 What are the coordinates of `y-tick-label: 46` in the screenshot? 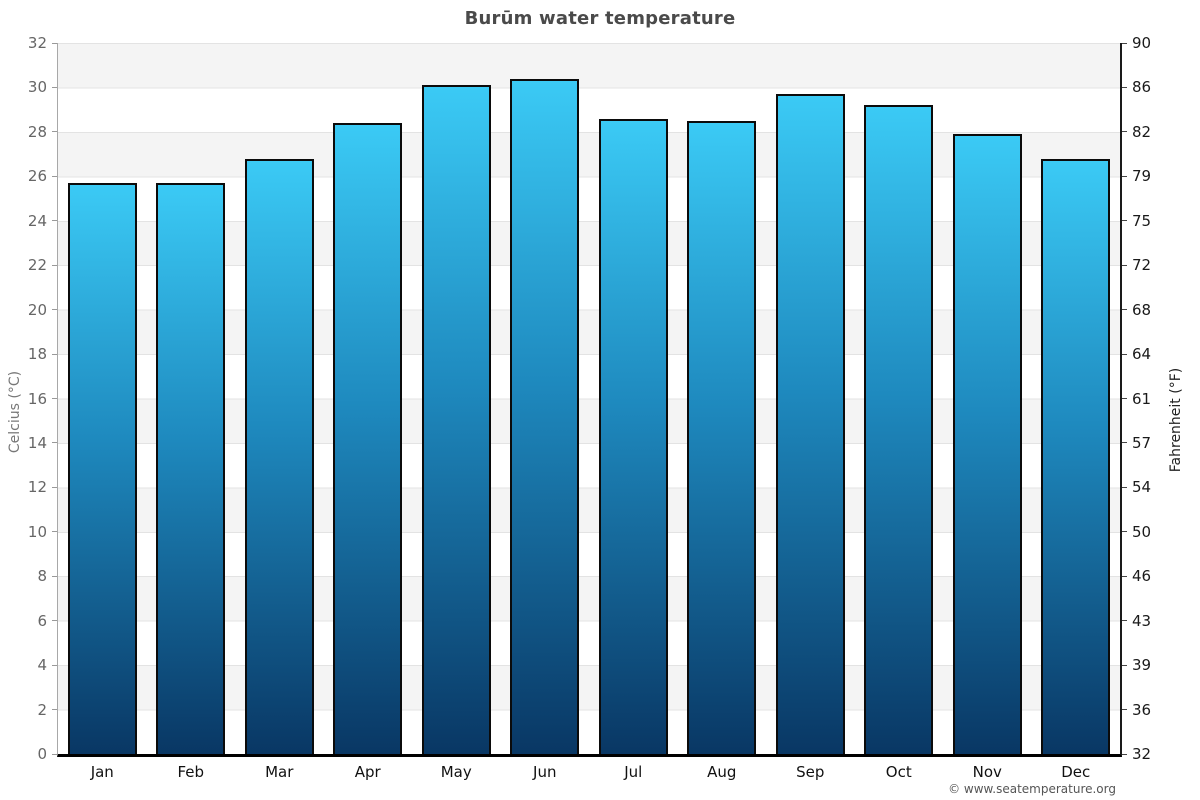 It's located at (1142, 576).